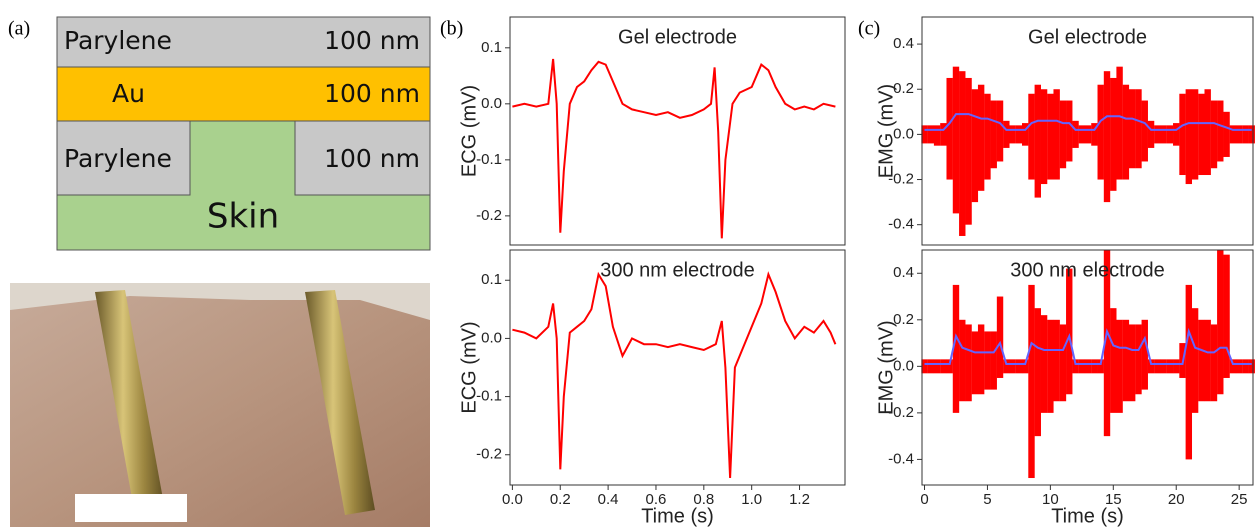 This screenshot has width=1255, height=527. I want to click on x-tick-label: 5, so click(987, 499).